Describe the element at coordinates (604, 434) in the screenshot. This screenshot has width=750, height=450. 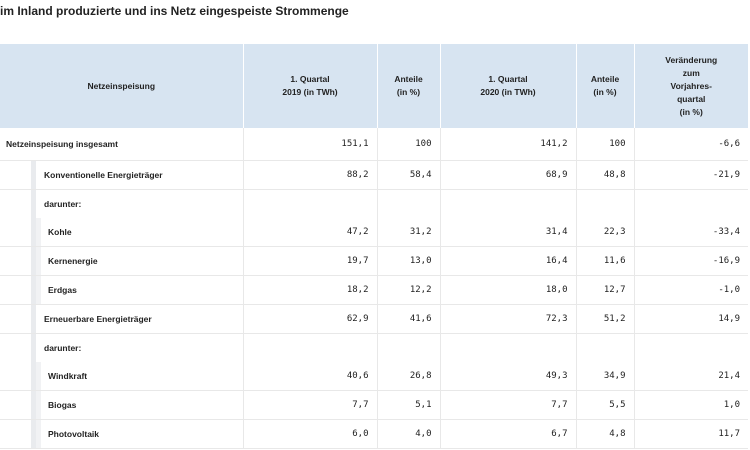
I see `value-cell: 4,8` at that location.